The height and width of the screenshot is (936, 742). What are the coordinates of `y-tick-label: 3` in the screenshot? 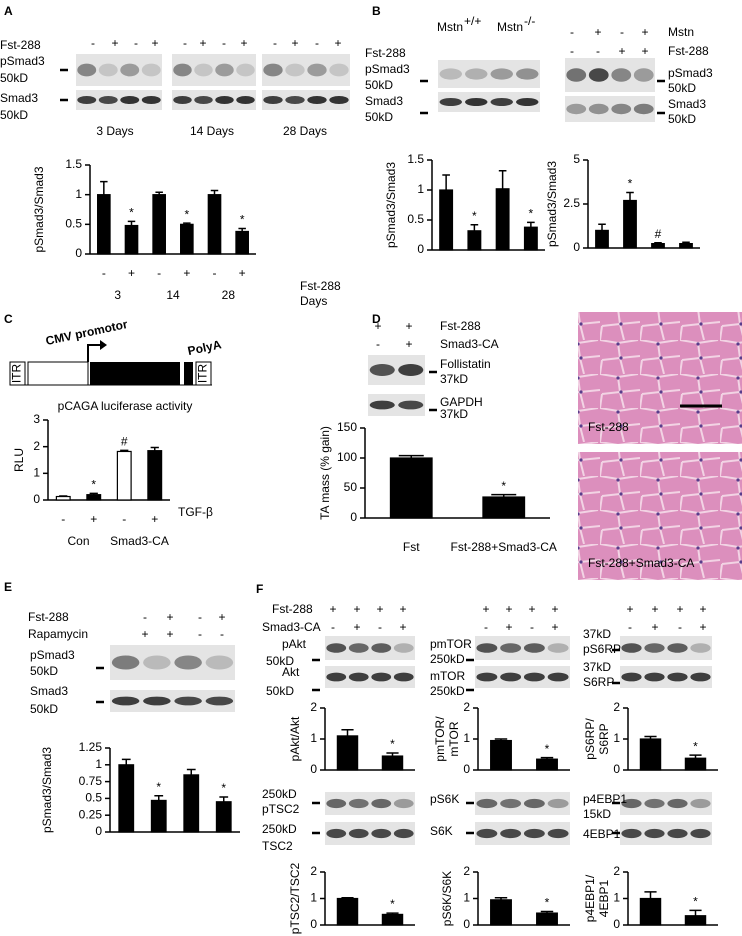 It's located at (36, 419).